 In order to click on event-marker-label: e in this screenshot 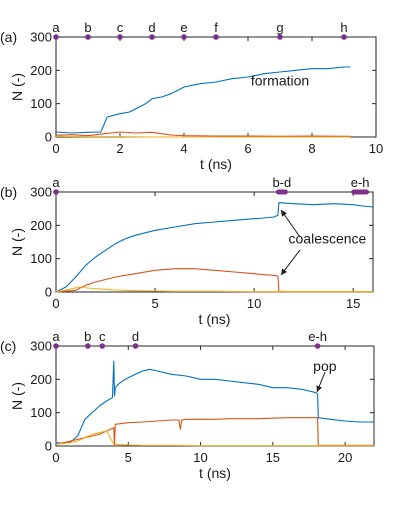, I will do `click(183, 27)`.